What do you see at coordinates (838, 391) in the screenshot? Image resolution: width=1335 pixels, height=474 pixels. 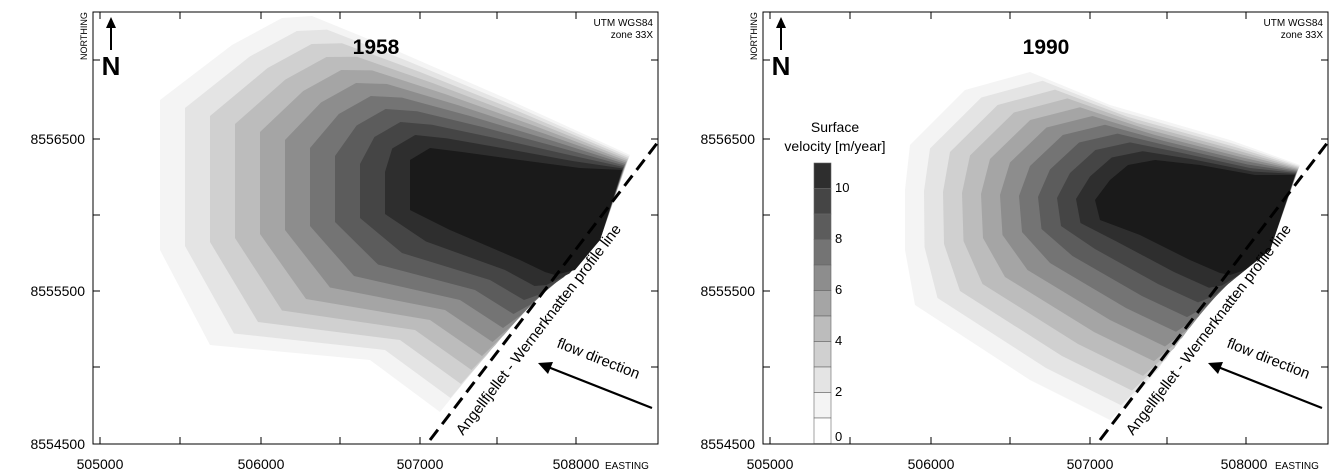 I see `legend-label: 2` at bounding box center [838, 391].